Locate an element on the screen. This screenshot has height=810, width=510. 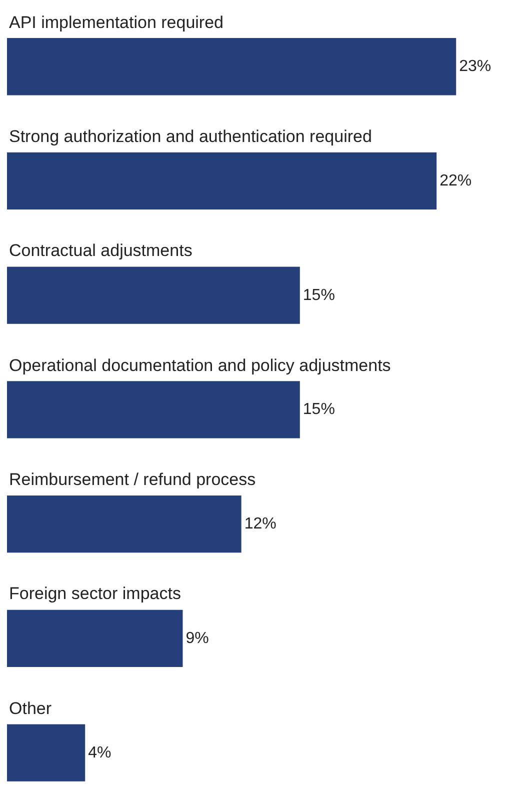
data-label: 4% is located at coordinates (100, 753).